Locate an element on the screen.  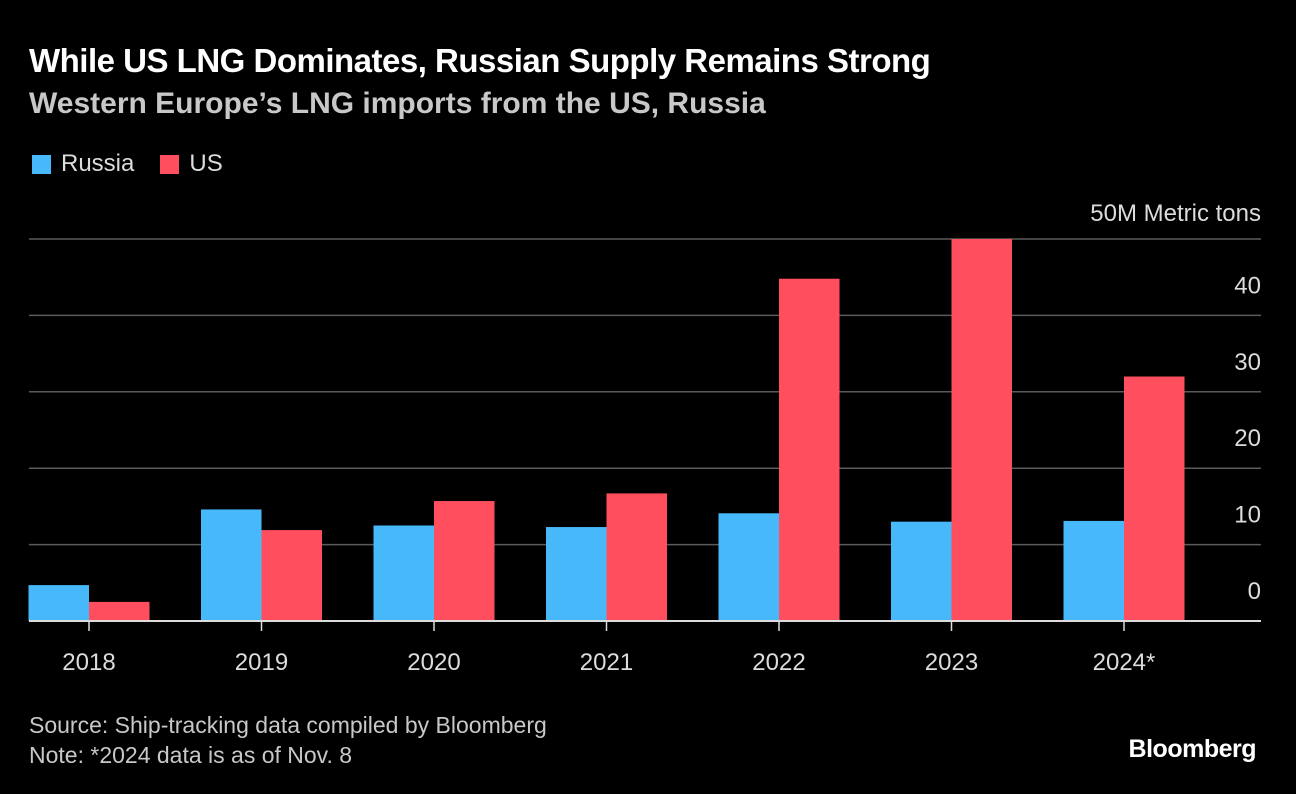
bar-russia-2022 is located at coordinates (748, 567).